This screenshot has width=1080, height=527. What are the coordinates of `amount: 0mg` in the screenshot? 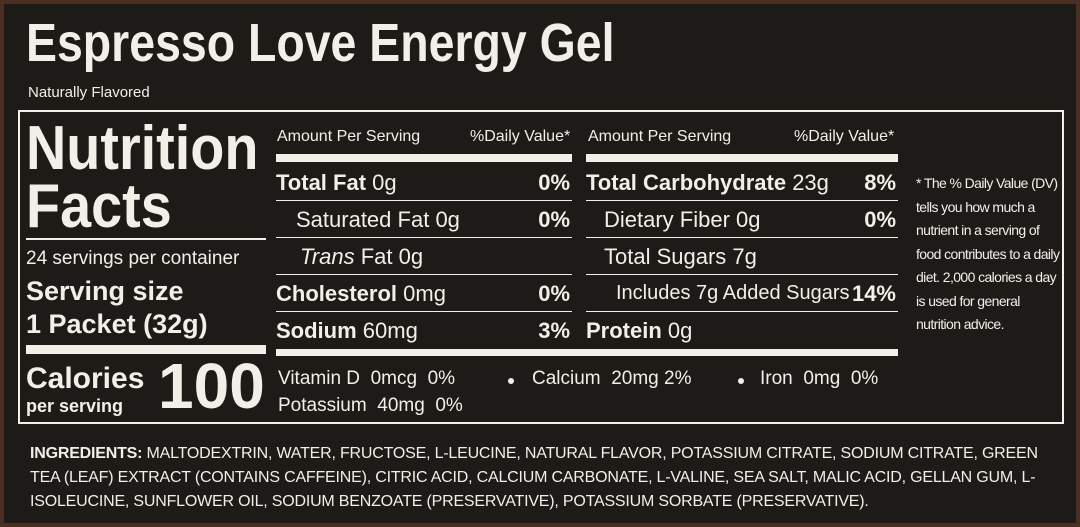 It's located at (424, 293).